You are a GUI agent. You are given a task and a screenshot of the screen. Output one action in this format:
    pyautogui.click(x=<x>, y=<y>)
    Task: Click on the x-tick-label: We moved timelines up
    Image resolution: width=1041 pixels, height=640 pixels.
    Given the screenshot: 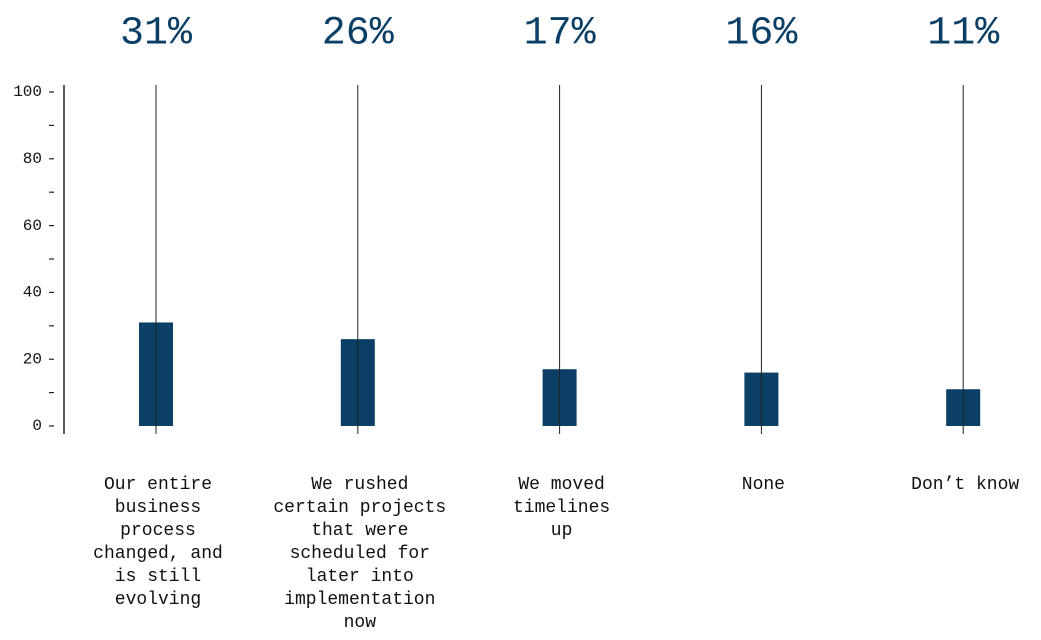 What is the action you would take?
    pyautogui.click(x=561, y=508)
    